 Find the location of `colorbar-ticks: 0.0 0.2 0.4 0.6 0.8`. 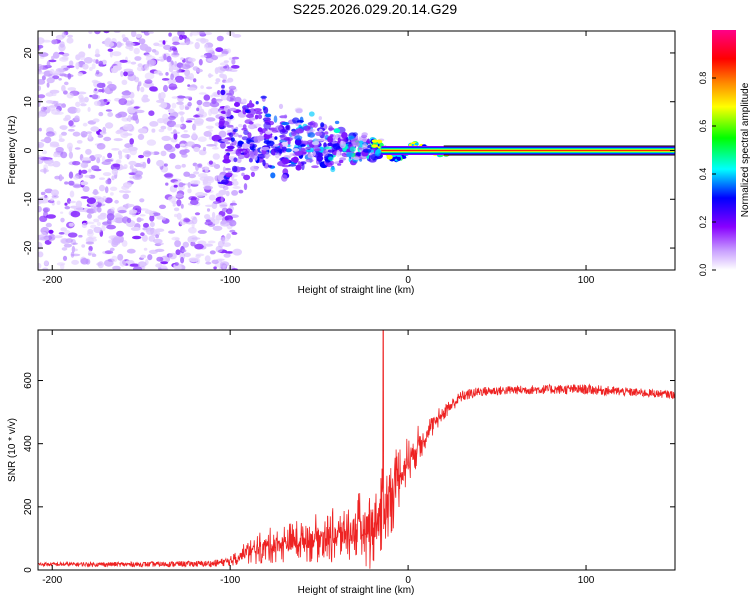

colorbar-ticks: 0.0 0.2 0.4 0.6 0.8 is located at coordinates (707, 174).